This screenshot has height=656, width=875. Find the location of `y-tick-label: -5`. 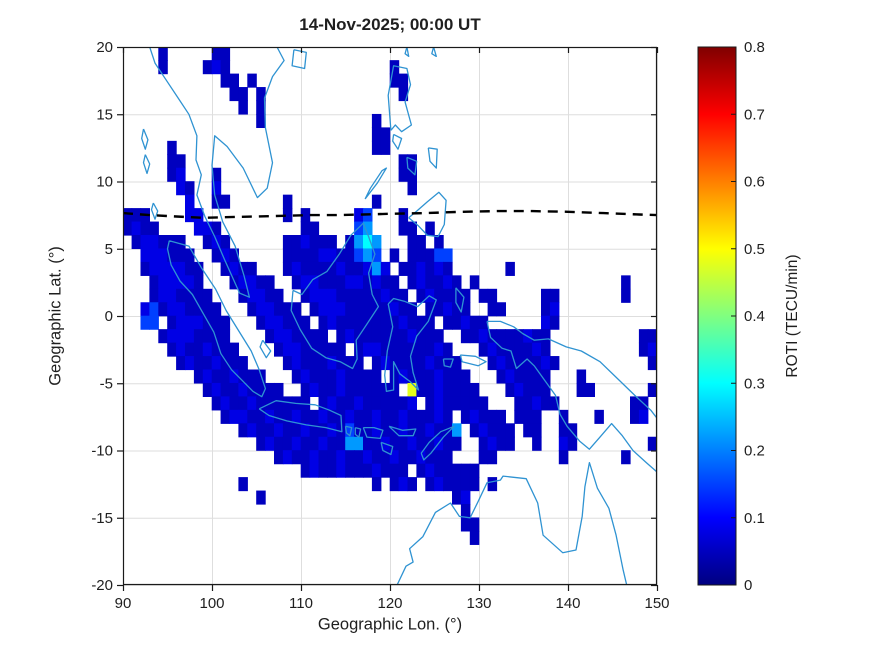

y-tick-label: -5 is located at coordinates (106, 383).